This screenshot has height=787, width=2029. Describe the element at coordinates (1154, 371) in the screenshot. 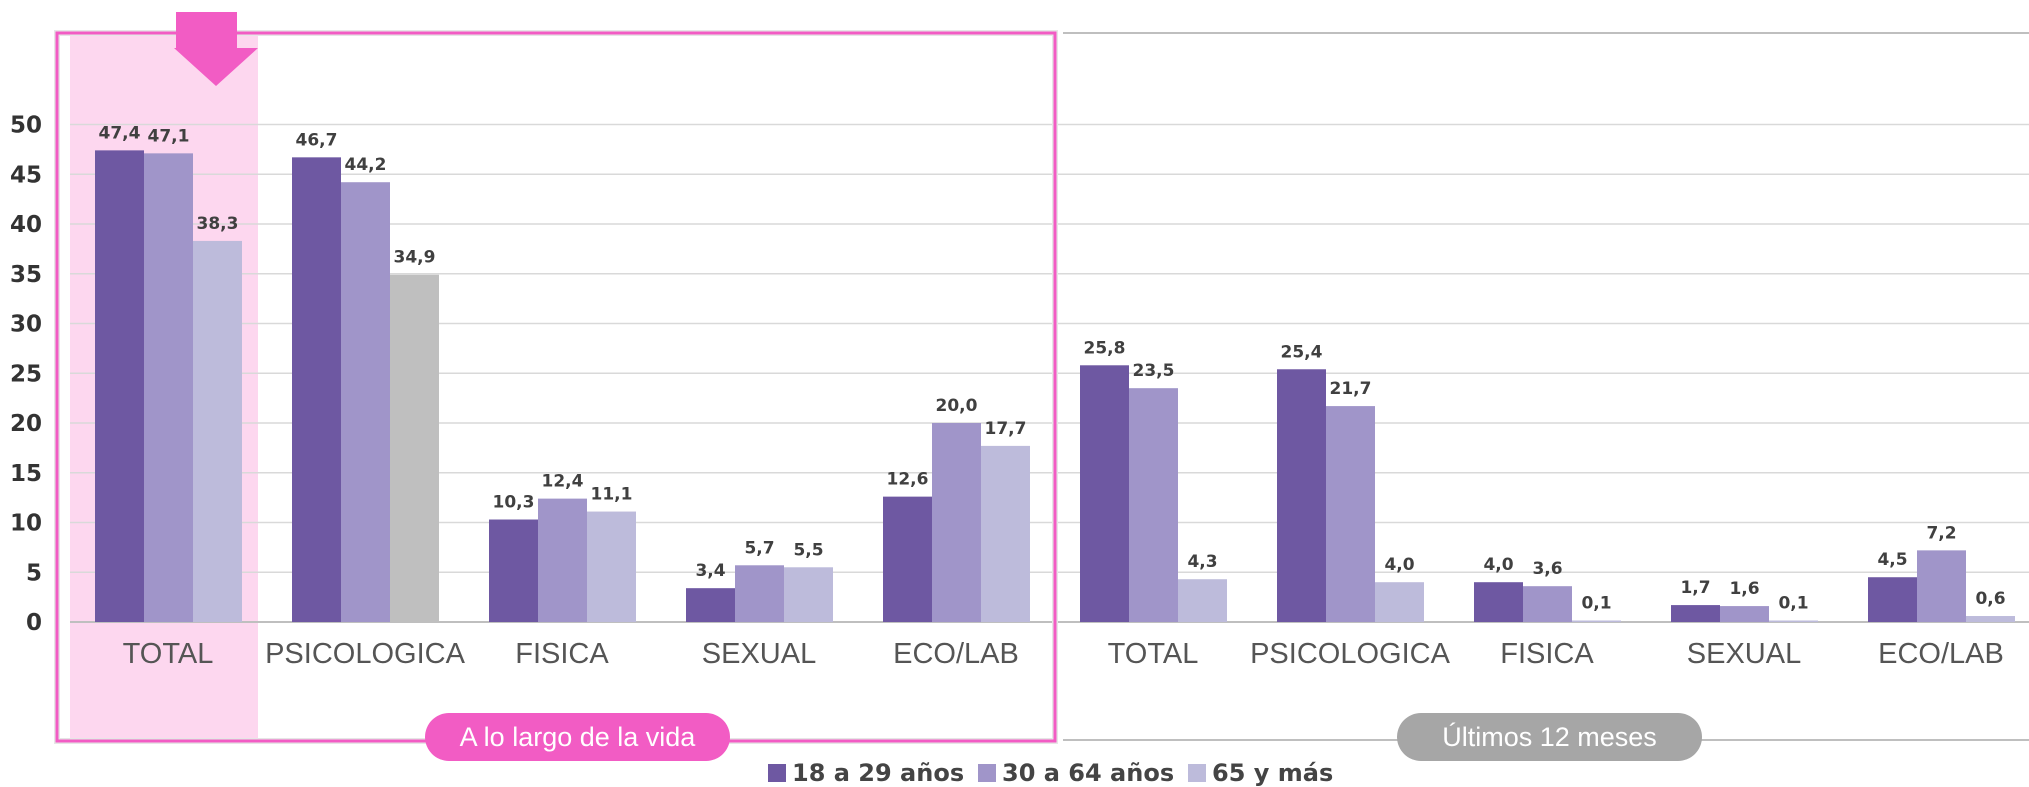

I see `data-label: 23,5` at that location.